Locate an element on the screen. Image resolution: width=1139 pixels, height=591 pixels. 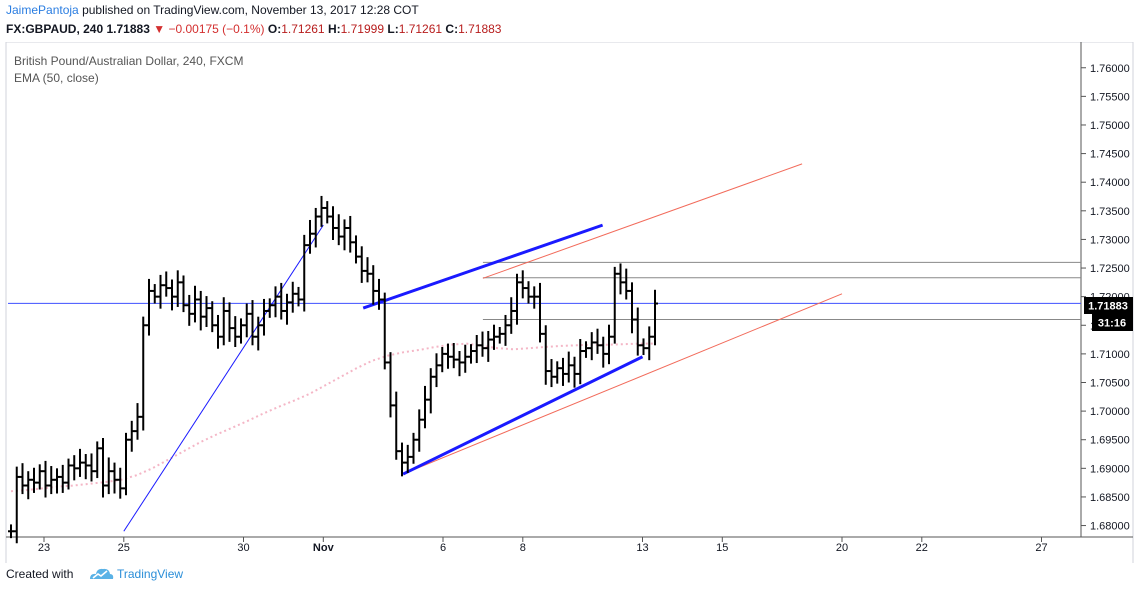
x-axis: 23 25 30 Nov 6 8 13 15 20 22 27 is located at coordinates (543, 545).